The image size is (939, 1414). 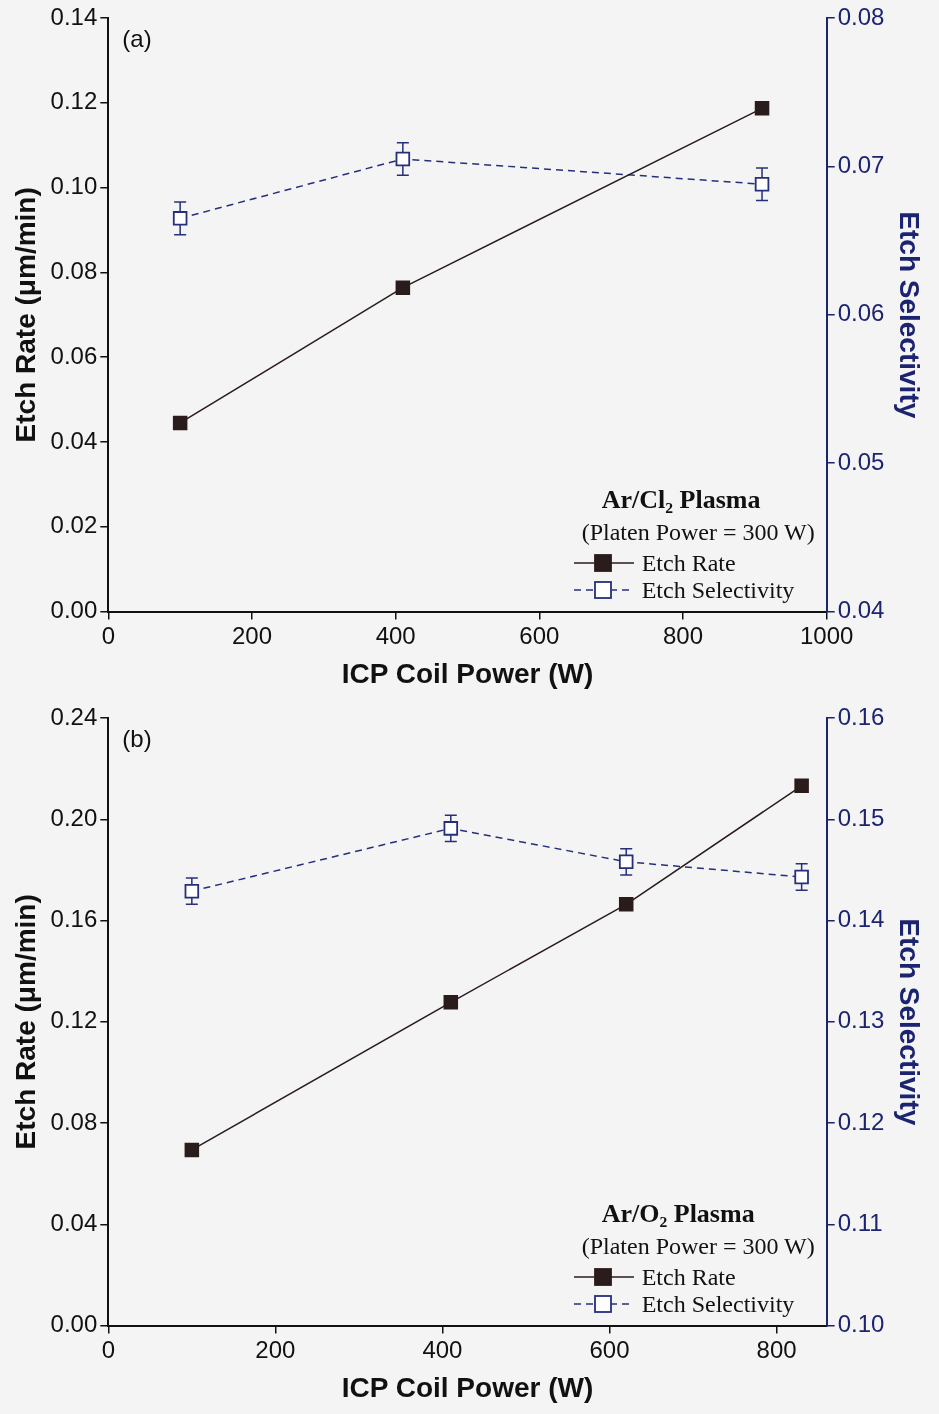 I want to click on y2-tick-label: 0.14, so click(x=861, y=919).